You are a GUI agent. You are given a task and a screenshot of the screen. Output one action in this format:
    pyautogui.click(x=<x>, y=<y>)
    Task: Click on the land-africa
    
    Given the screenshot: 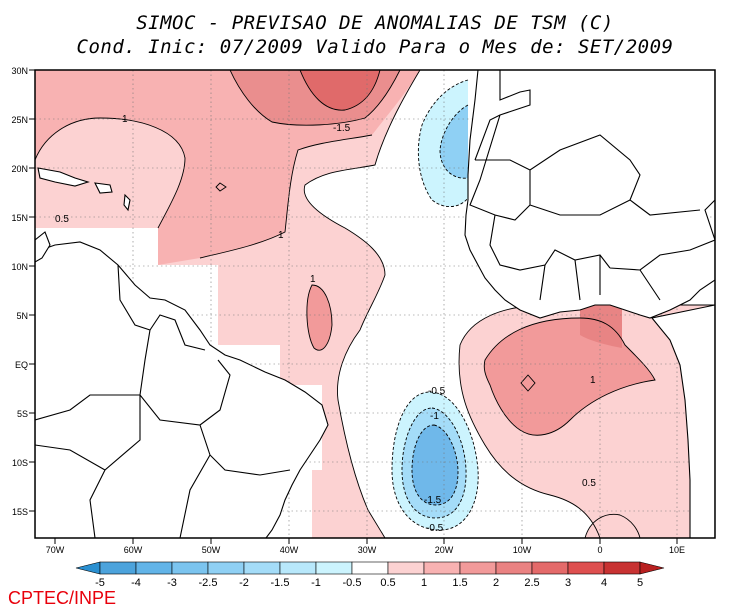 What is the action you would take?
    pyautogui.click(x=589, y=194)
    